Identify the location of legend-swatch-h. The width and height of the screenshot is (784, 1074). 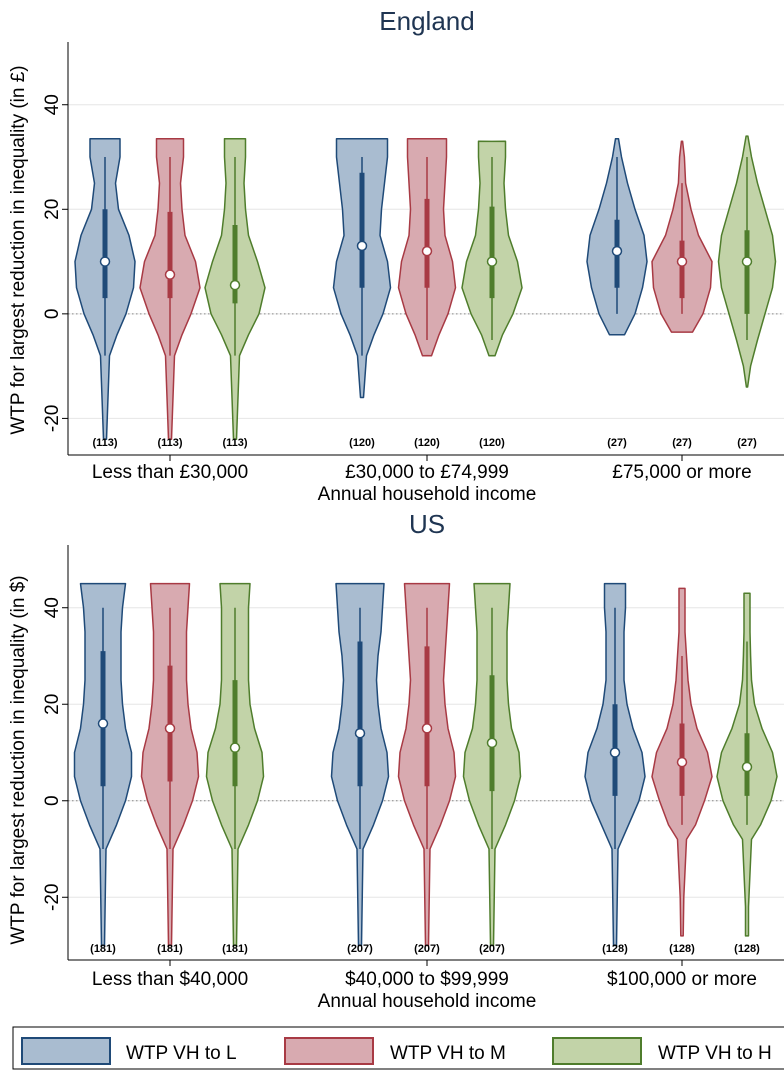
(597, 1051).